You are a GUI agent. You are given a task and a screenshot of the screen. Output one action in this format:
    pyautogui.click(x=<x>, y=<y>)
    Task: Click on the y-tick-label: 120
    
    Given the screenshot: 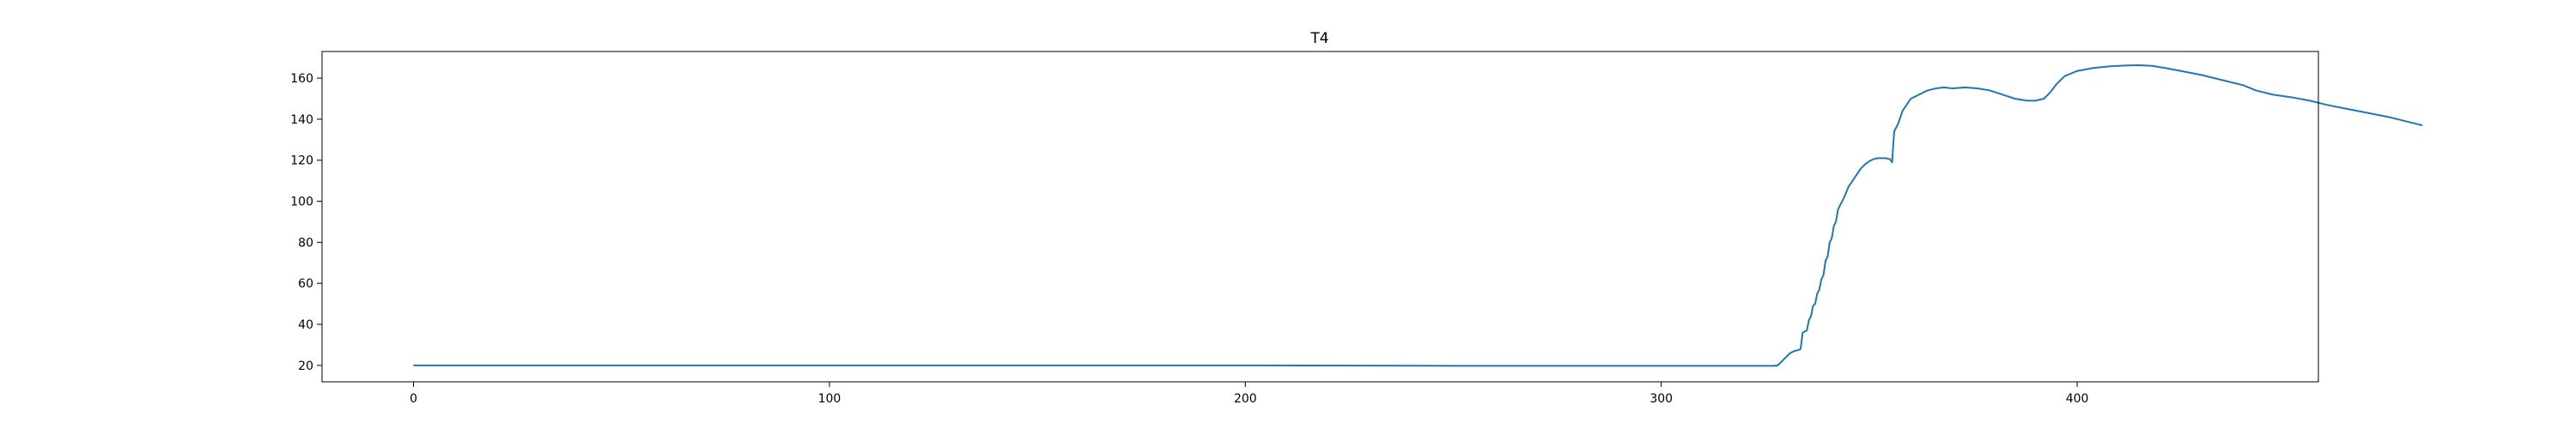 What is the action you would take?
    pyautogui.click(x=301, y=161)
    